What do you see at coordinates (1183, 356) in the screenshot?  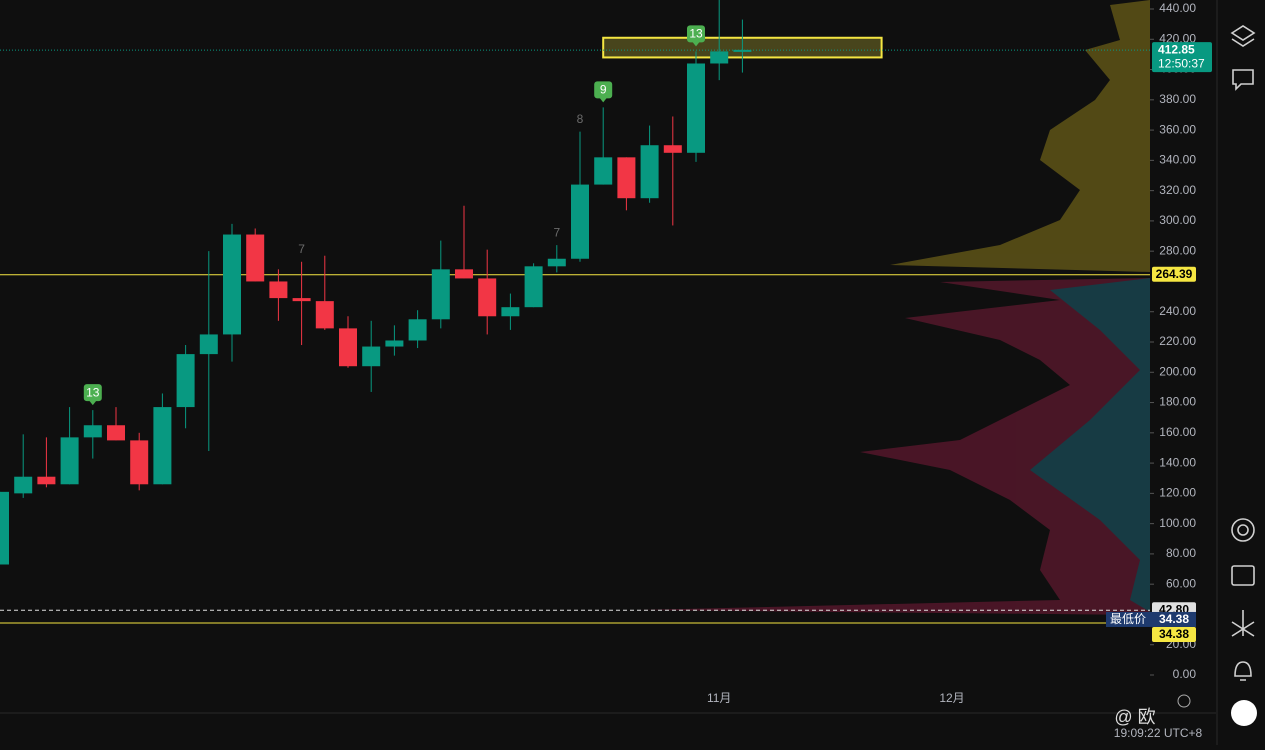 I see `price-axis` at bounding box center [1183, 356].